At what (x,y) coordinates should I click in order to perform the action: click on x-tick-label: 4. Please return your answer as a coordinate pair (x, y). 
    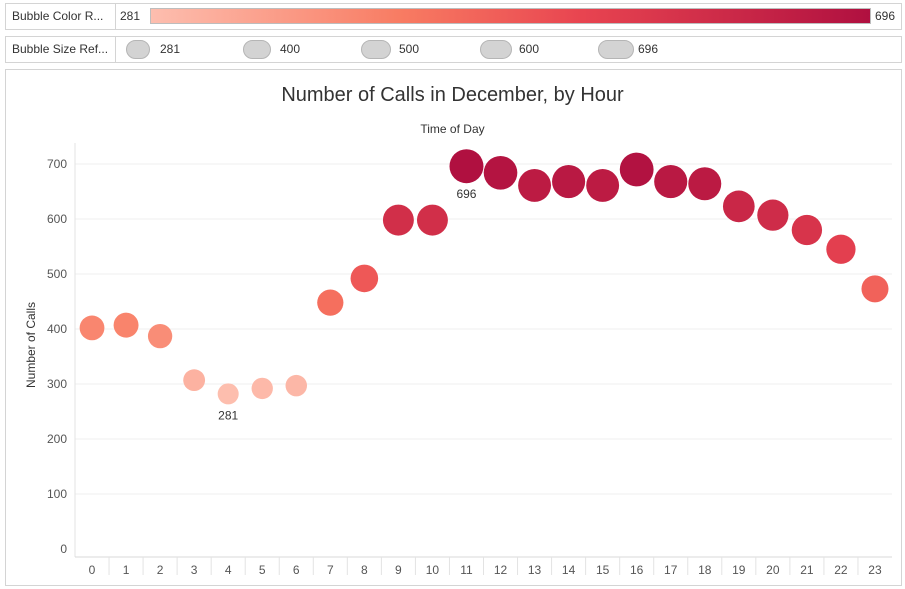
    Looking at the image, I should click on (228, 570).